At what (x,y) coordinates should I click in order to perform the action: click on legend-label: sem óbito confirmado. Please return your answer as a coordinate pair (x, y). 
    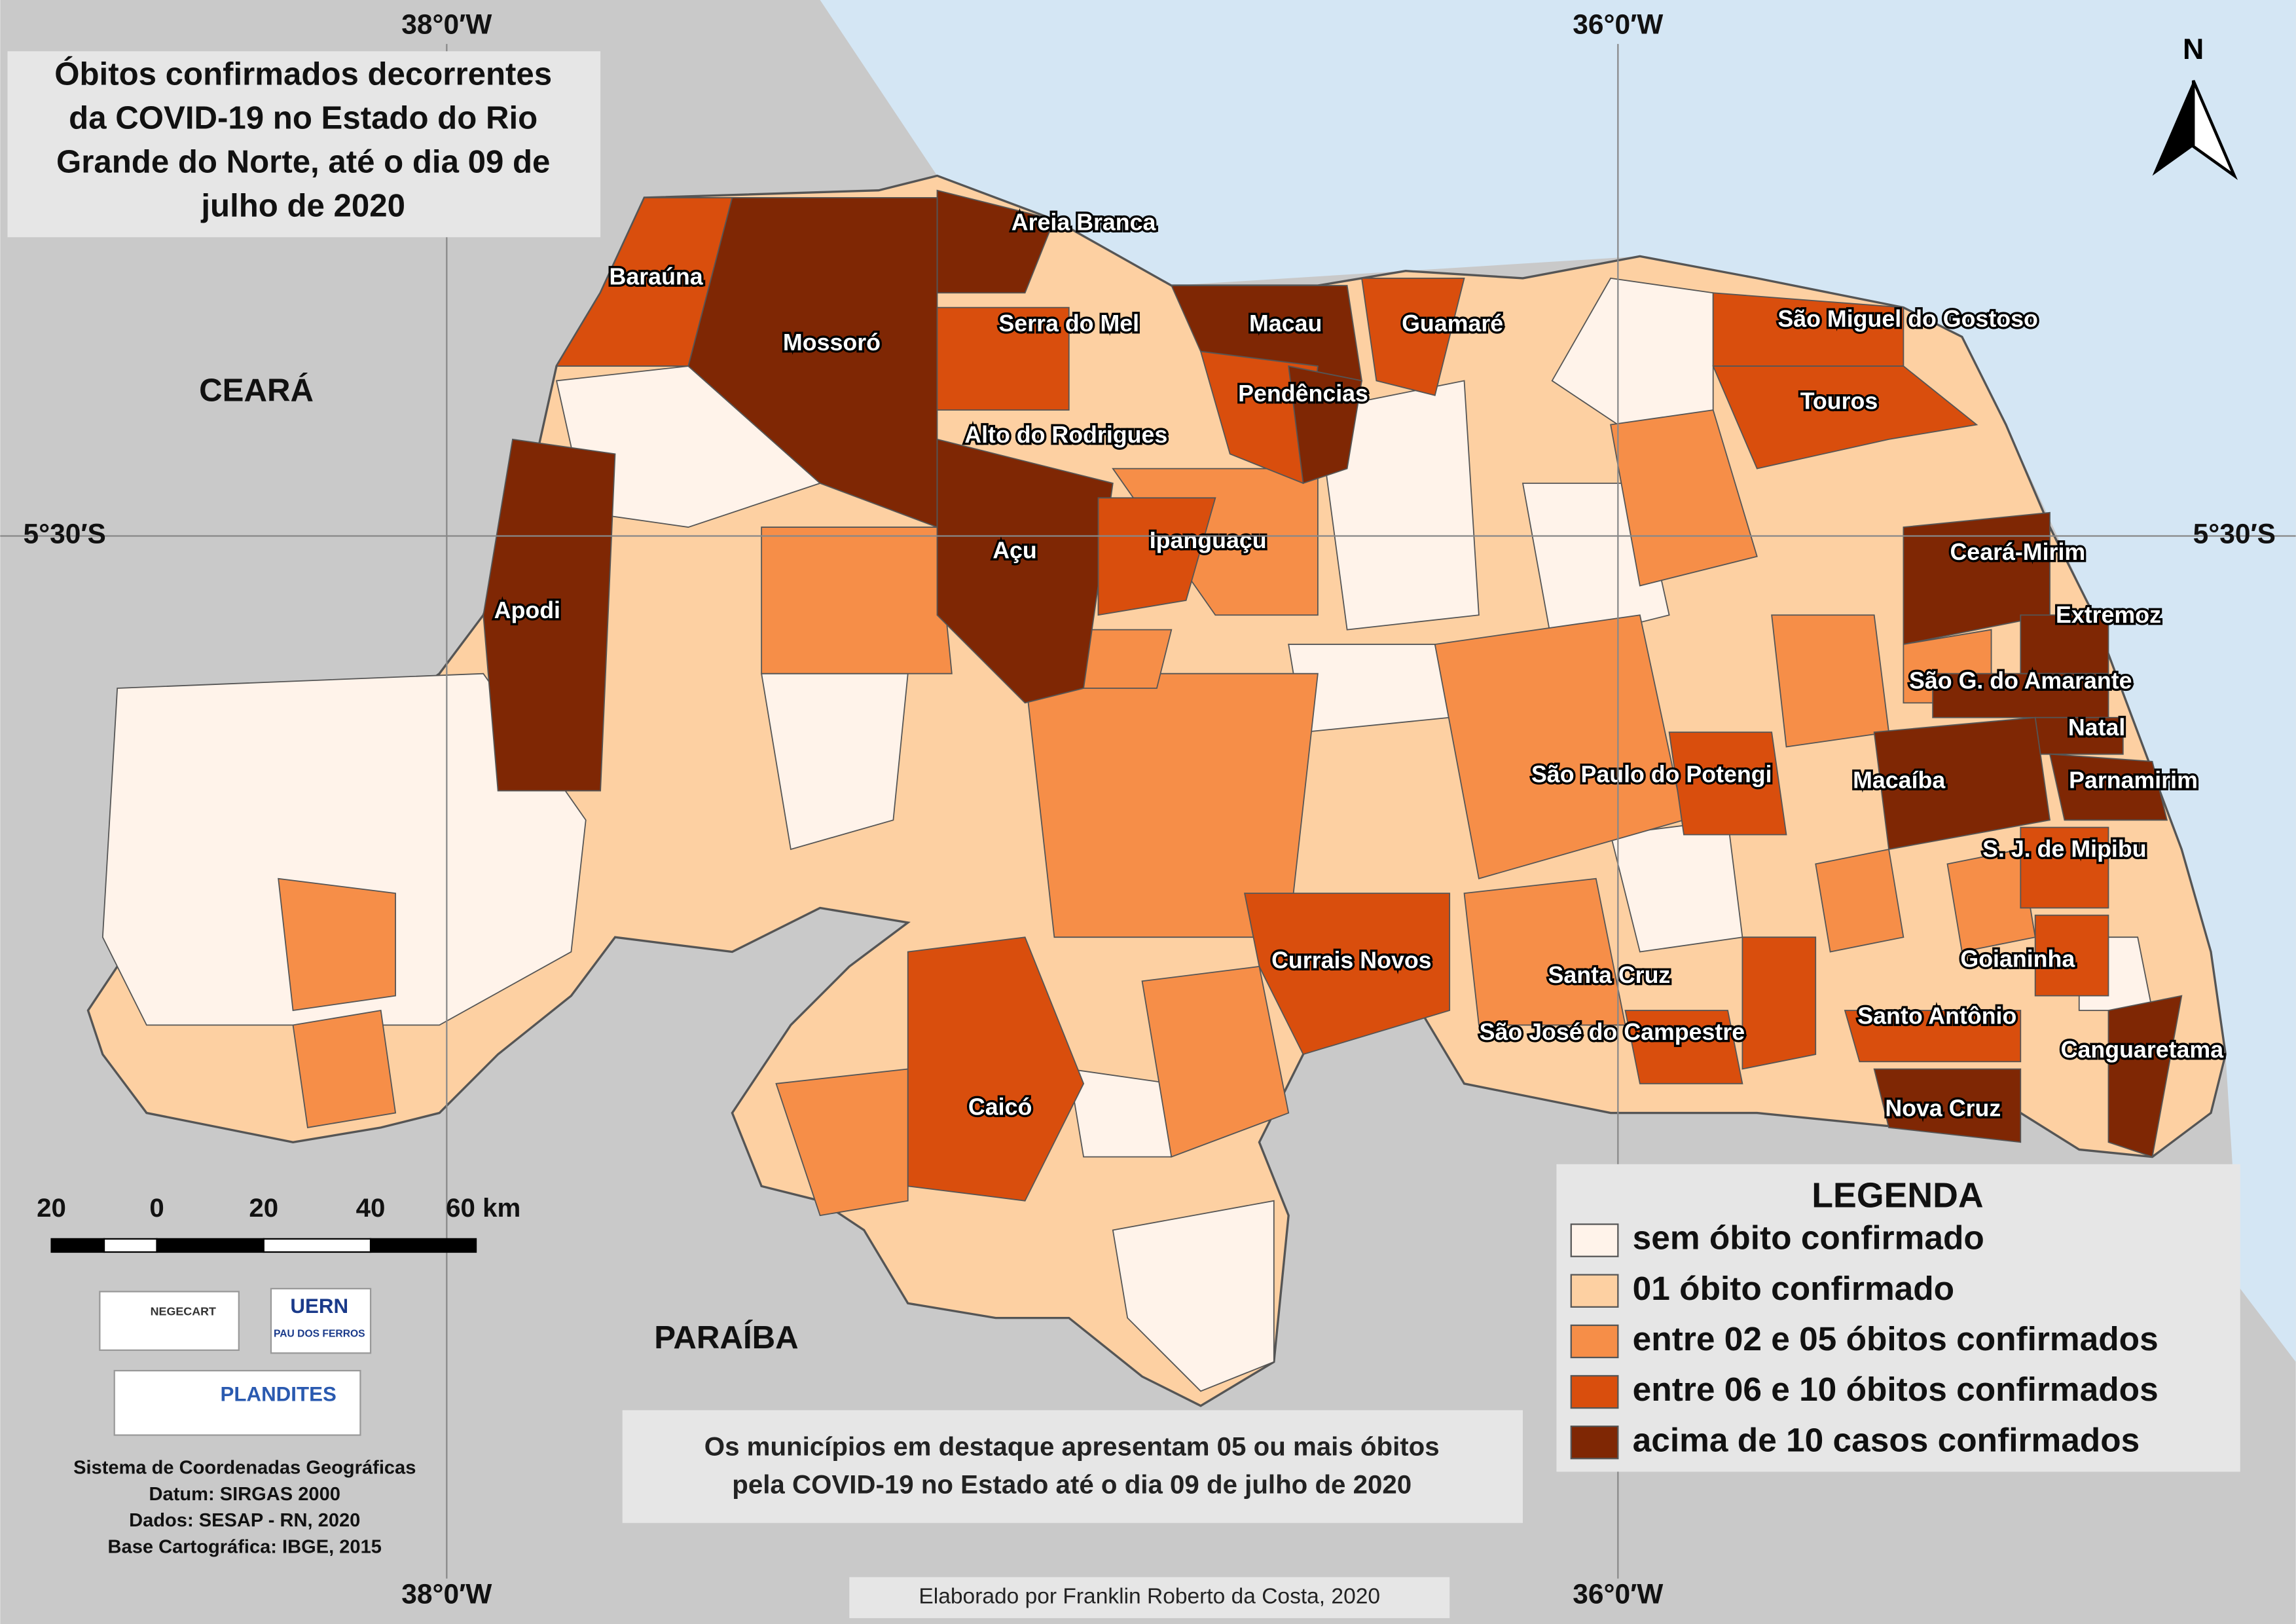
    Looking at the image, I should click on (1808, 1238).